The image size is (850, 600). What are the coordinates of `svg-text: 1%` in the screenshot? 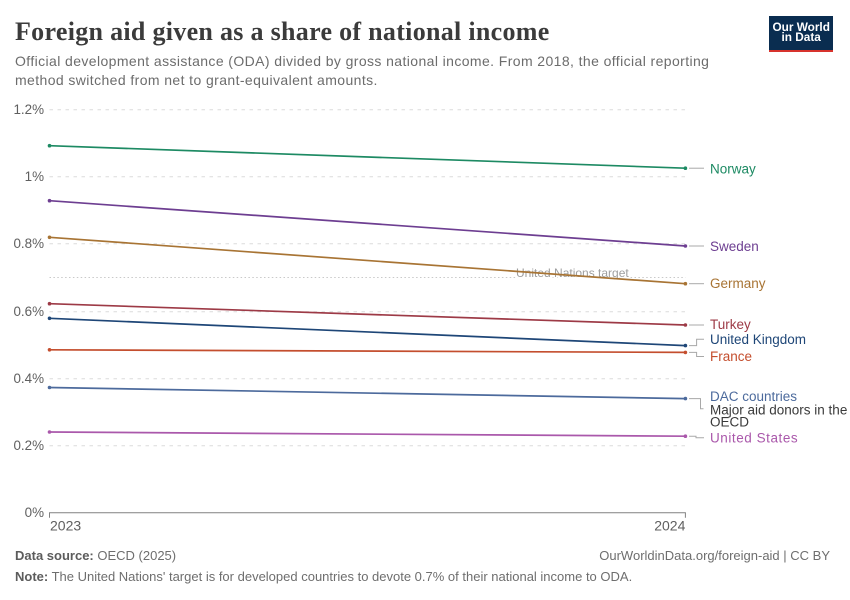 It's located at (34, 176).